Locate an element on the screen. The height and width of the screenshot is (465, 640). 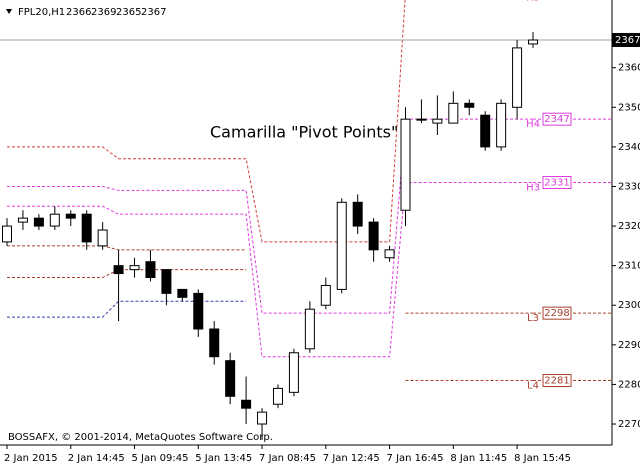
pivot-value: 2347 is located at coordinates (556, 119).